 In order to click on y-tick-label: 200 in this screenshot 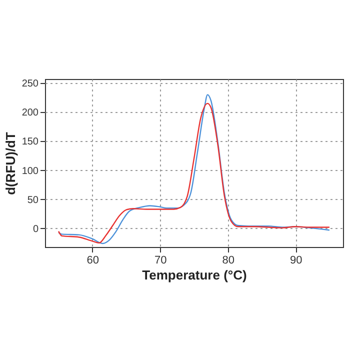, I will do `click(30, 113)`.